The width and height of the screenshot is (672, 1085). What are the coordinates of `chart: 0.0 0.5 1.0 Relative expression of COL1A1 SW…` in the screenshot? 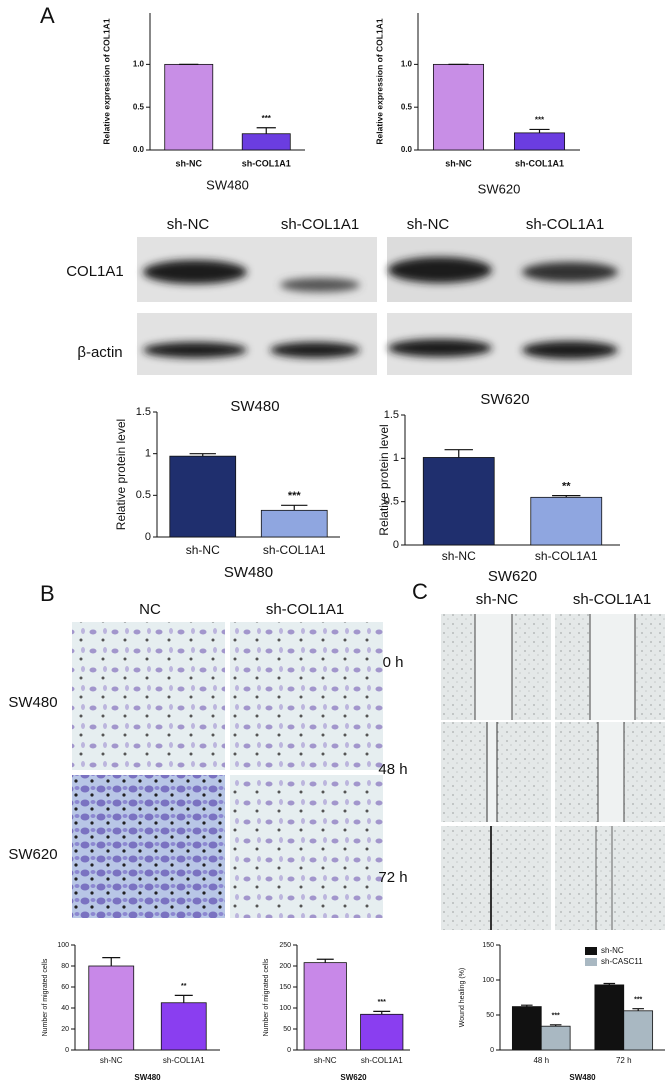 It's located at (203, 102).